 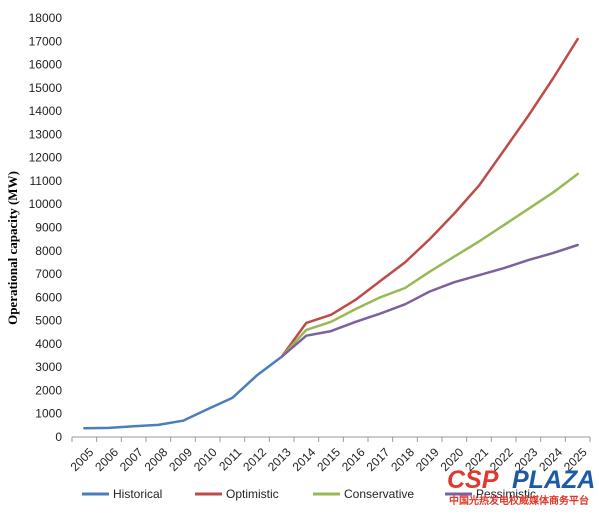 I want to click on x-tick-label: 2019, so click(x=427, y=459).